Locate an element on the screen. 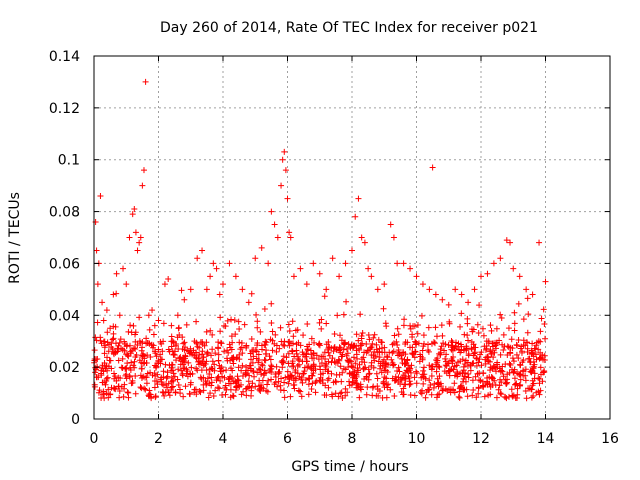 The height and width of the screenshot is (480, 640). y-tick-label: 0.06 is located at coordinates (64, 264).